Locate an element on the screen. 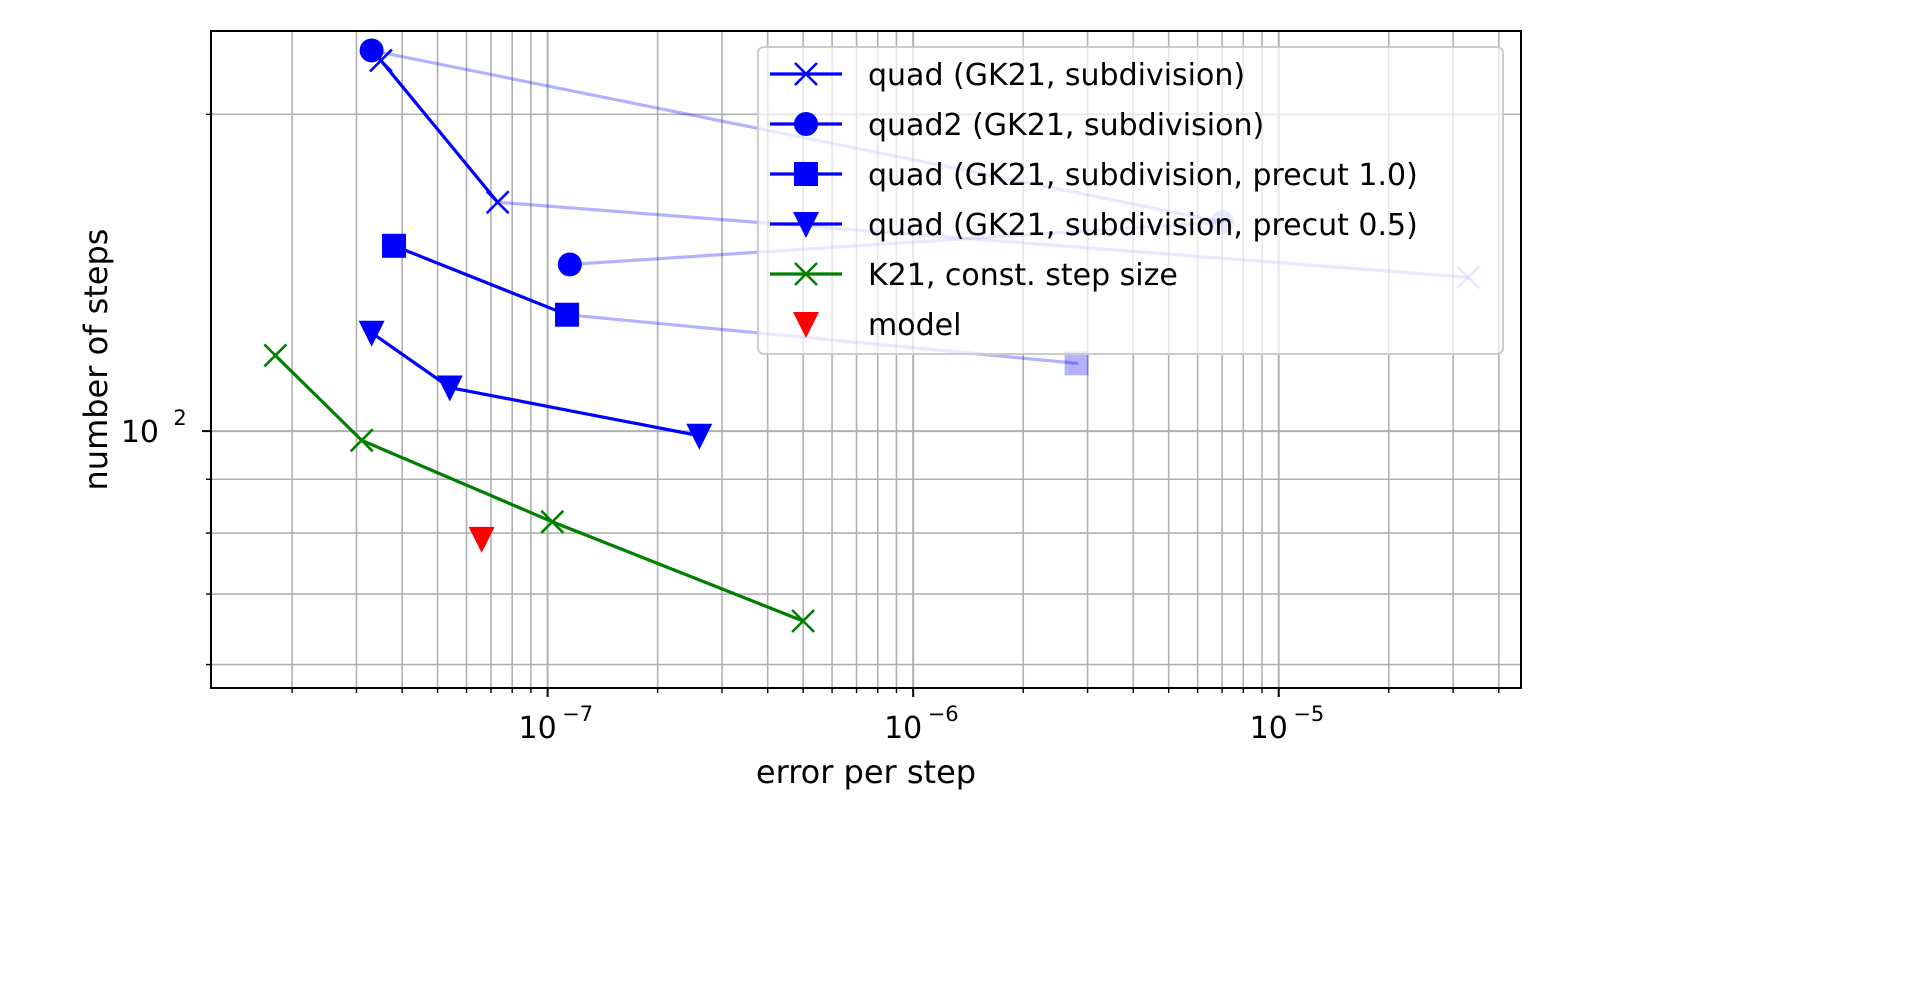 The height and width of the screenshot is (983, 1920). y-axis-label: number of steps is located at coordinates (96, 360).